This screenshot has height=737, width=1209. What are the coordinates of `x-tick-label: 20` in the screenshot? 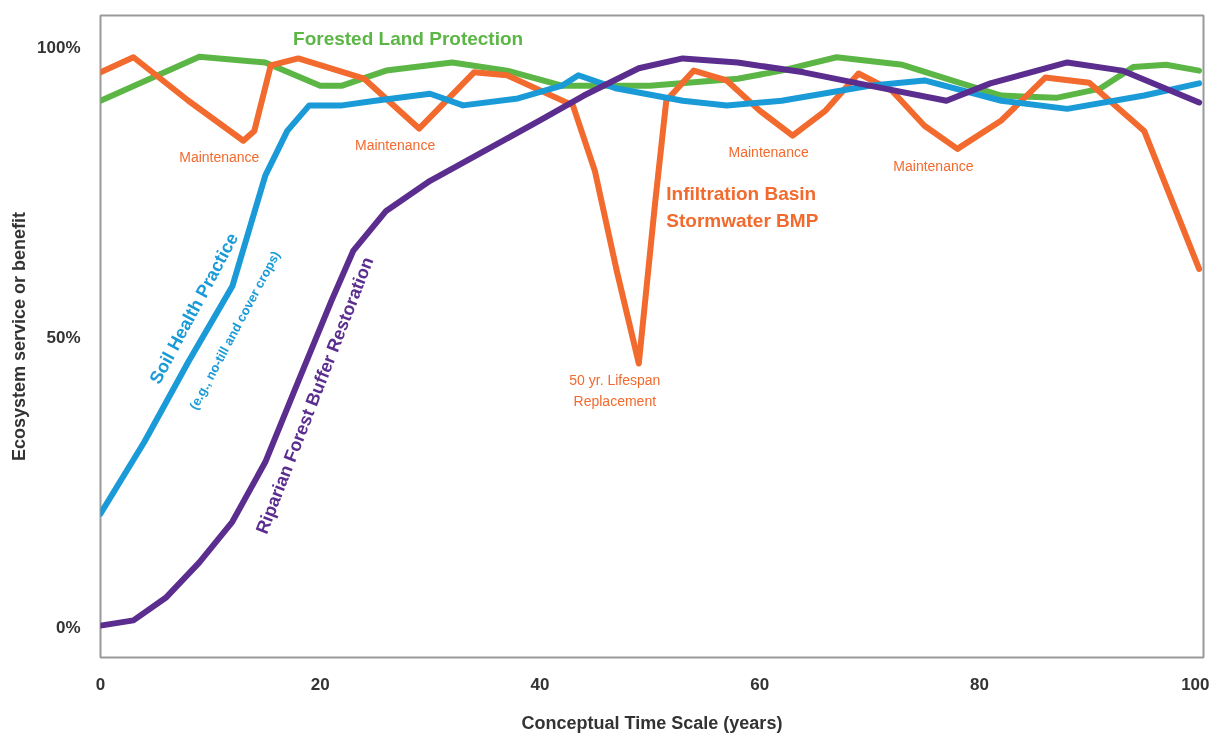 It's located at (320, 684).